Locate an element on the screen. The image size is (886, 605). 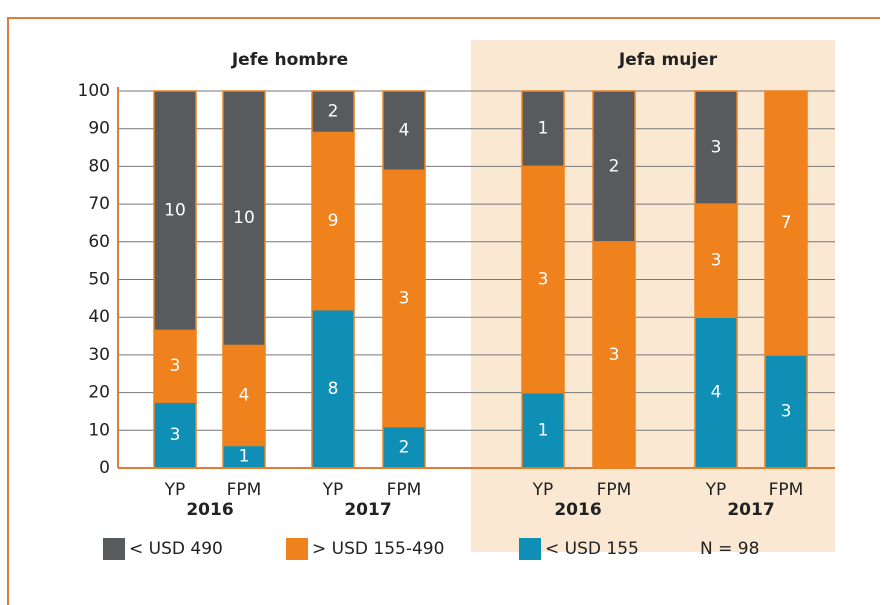
panel-title: Jefa mujer is located at coordinates (668, 60).